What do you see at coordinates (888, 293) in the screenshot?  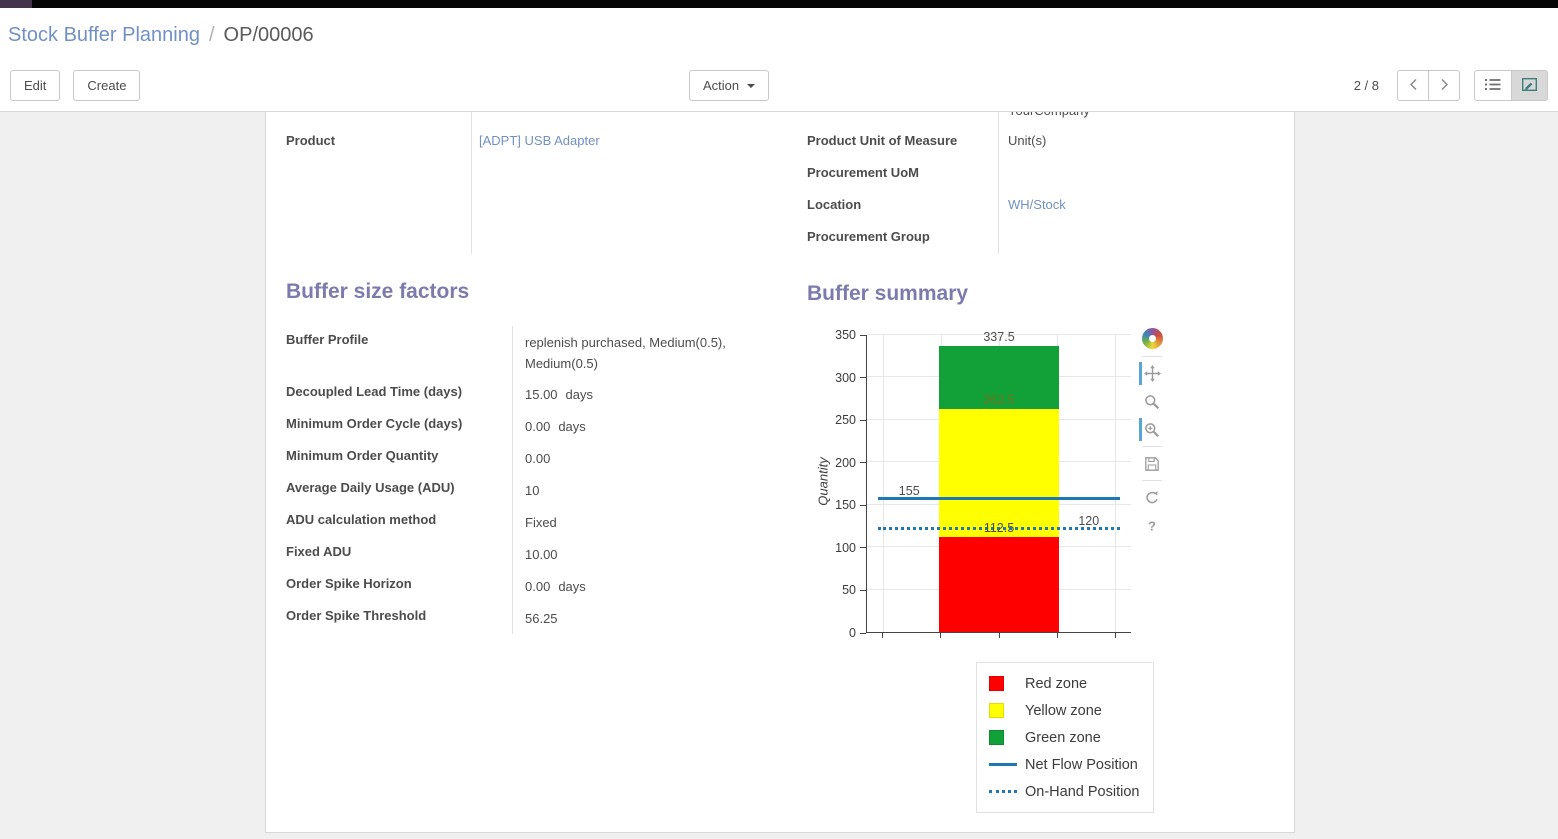 I see `buffer-summary-title: Buffer summary` at bounding box center [888, 293].